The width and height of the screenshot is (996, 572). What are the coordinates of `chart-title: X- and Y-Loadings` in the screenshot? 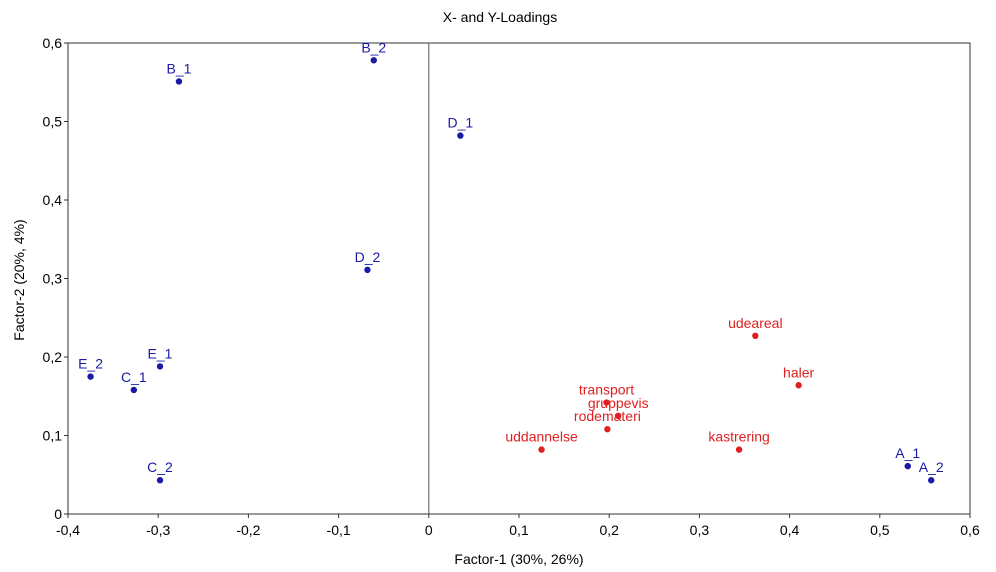 It's located at (500, 17).